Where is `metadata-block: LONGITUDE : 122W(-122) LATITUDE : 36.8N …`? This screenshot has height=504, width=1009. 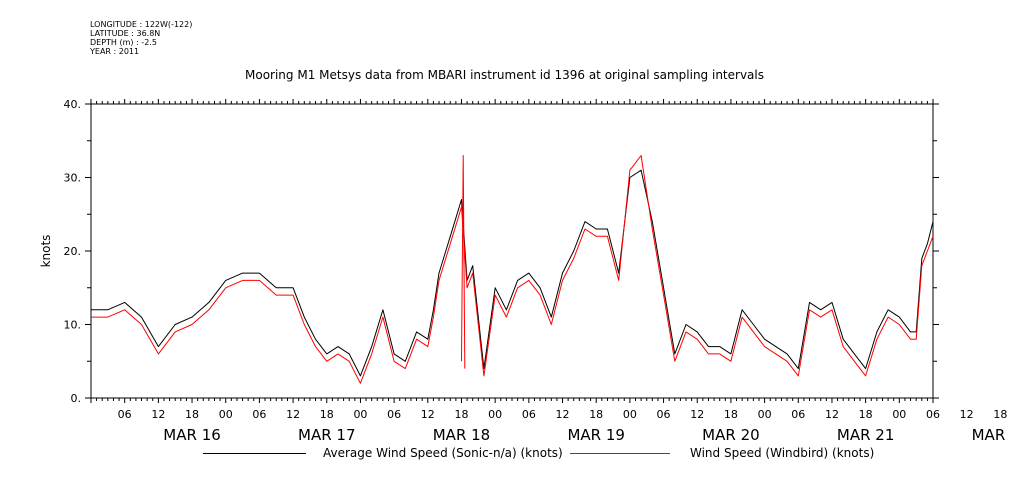 metadata-block: LONGITUDE : 122W(-122) LATITUDE : 36.8N … is located at coordinates (141, 38).